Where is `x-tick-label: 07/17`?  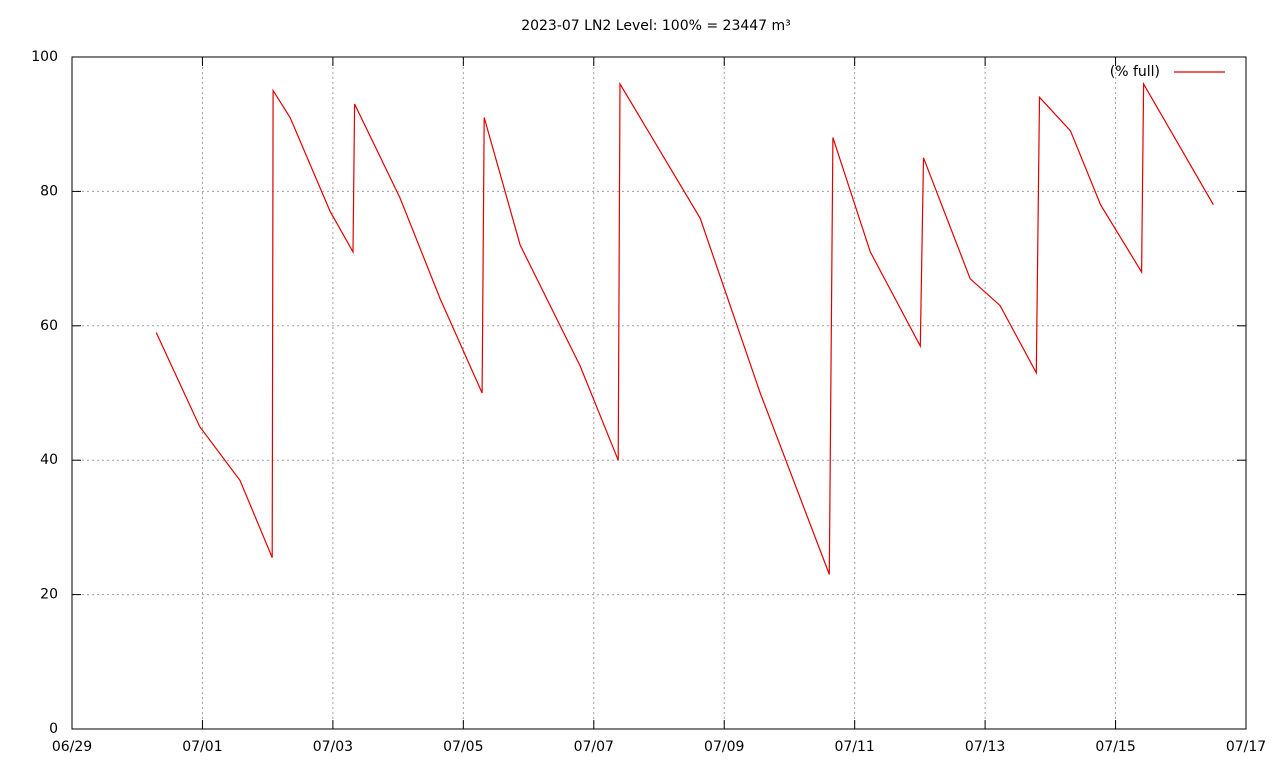
x-tick-label: 07/17 is located at coordinates (1246, 747).